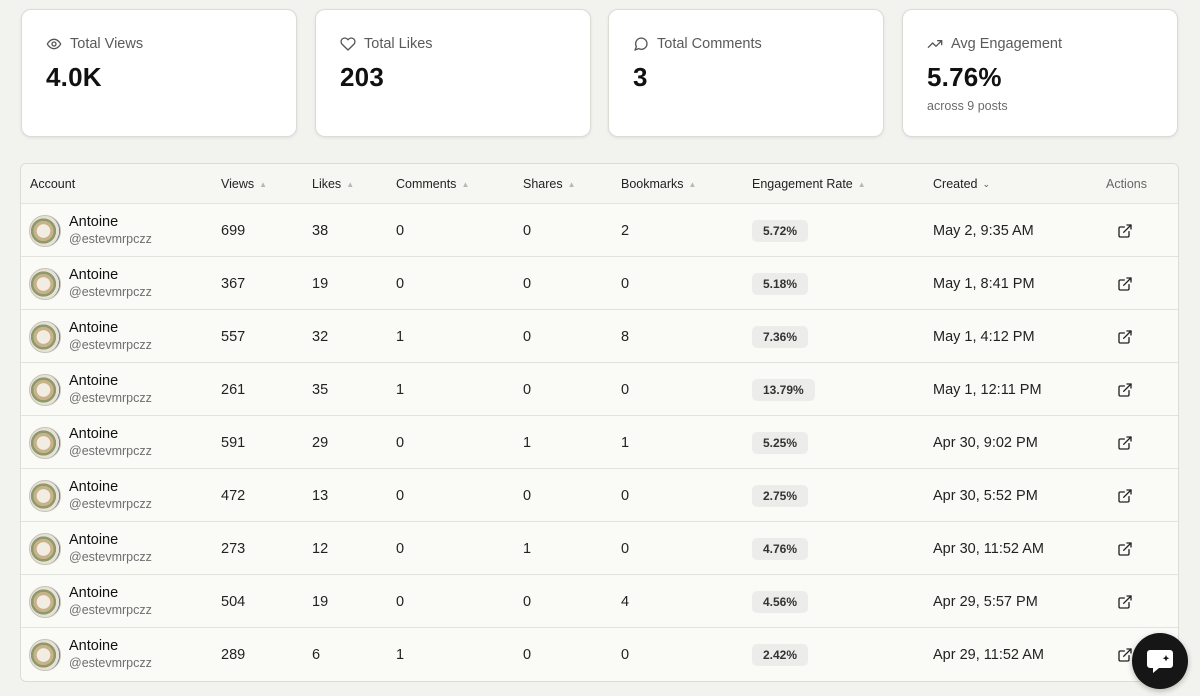 This screenshot has width=1200, height=696. What do you see at coordinates (549, 184) in the screenshot?
I see `column-header-shares: Shares ▲` at bounding box center [549, 184].